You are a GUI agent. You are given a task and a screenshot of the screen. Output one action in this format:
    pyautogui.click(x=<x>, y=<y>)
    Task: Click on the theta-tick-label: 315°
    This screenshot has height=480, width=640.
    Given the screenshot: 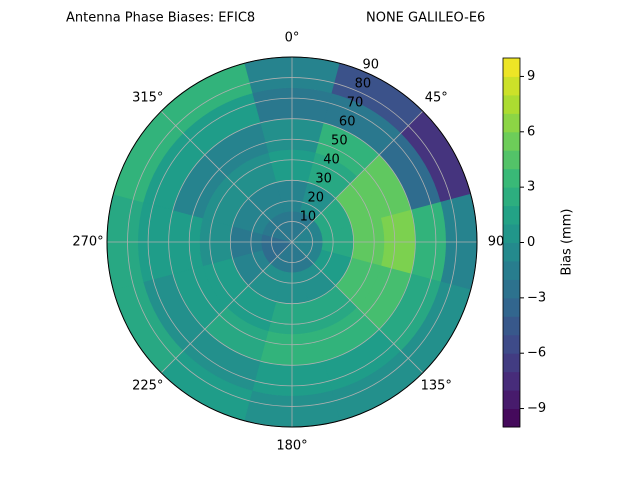 What is the action you would take?
    pyautogui.click(x=147, y=97)
    